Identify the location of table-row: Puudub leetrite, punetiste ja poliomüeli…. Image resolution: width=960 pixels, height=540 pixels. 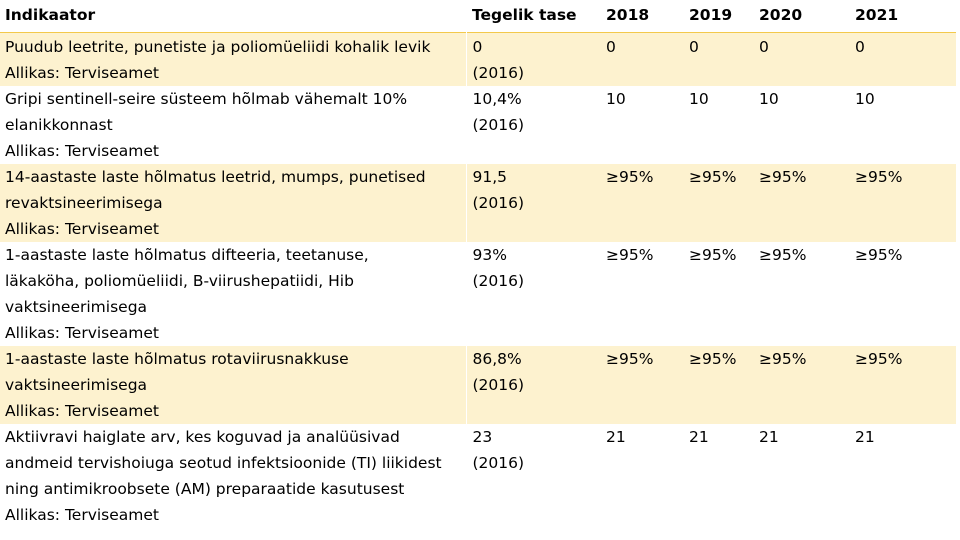
(478, 59).